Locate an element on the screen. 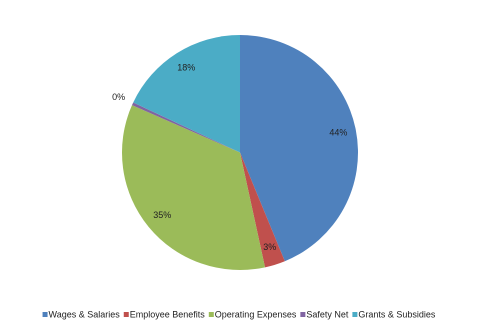  data-label: 44% is located at coordinates (338, 133).